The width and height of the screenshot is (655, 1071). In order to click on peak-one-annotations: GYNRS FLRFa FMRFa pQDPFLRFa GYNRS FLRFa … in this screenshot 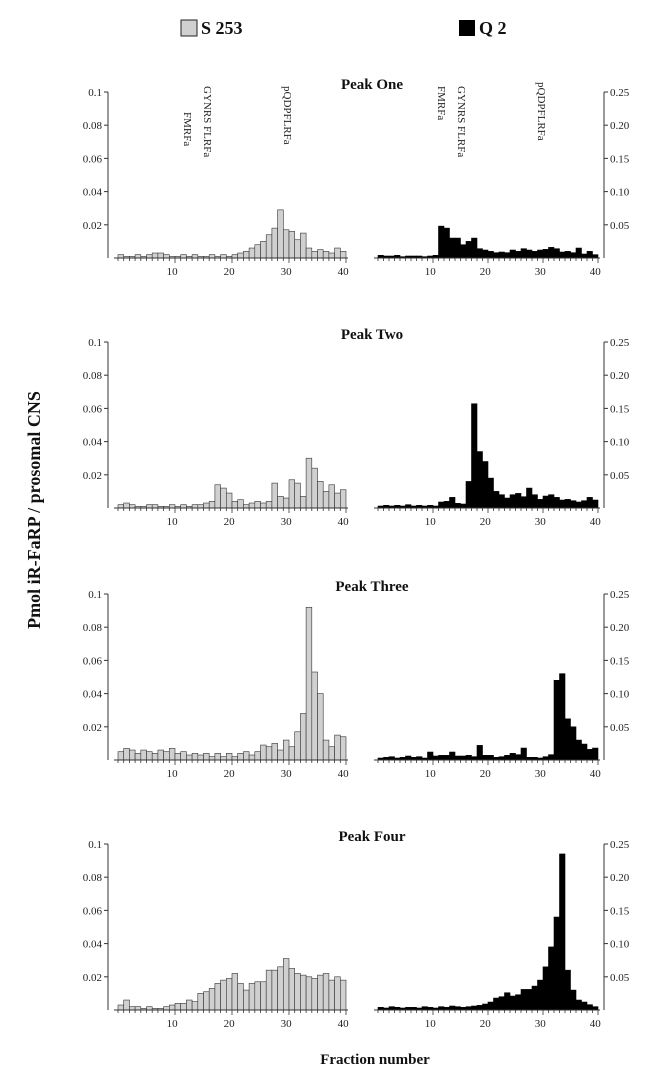, I will do `click(364, 119)`.